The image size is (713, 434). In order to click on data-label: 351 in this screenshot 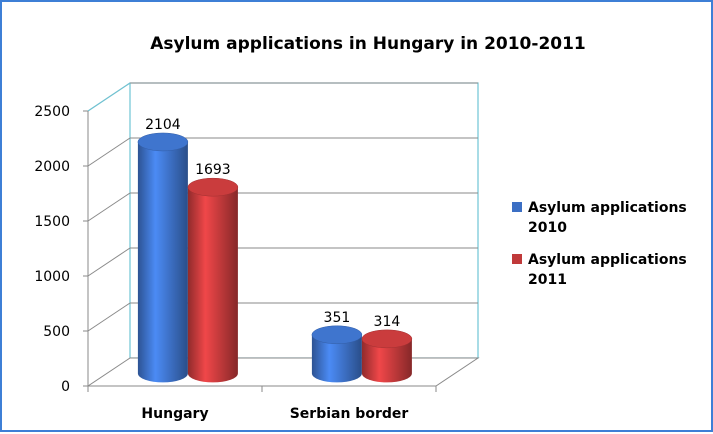, I will do `click(337, 318)`.